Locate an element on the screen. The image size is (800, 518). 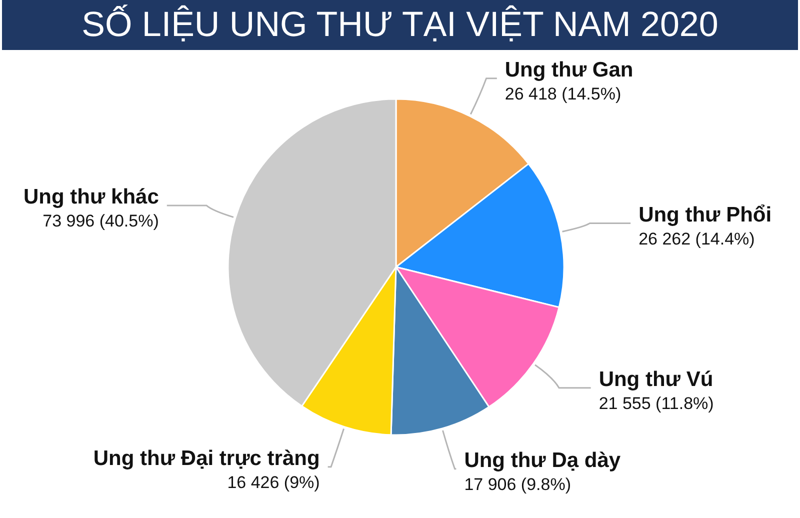
slice-label: Ung thư Phổi is located at coordinates (705, 214).